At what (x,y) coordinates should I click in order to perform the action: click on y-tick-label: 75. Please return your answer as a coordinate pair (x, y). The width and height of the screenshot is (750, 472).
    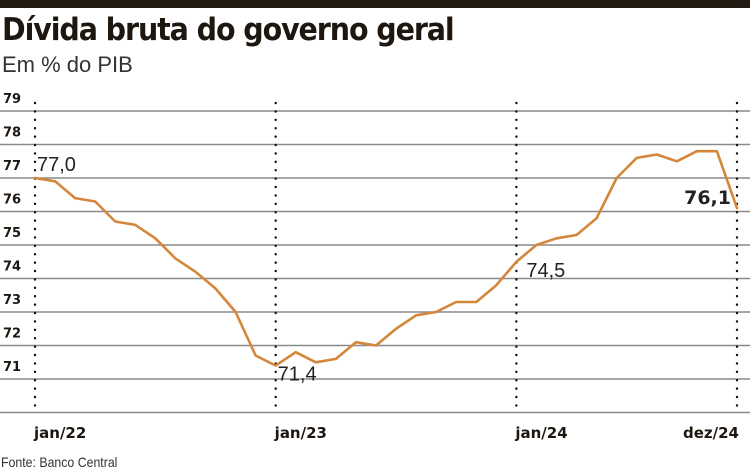
    Looking at the image, I should click on (12, 233).